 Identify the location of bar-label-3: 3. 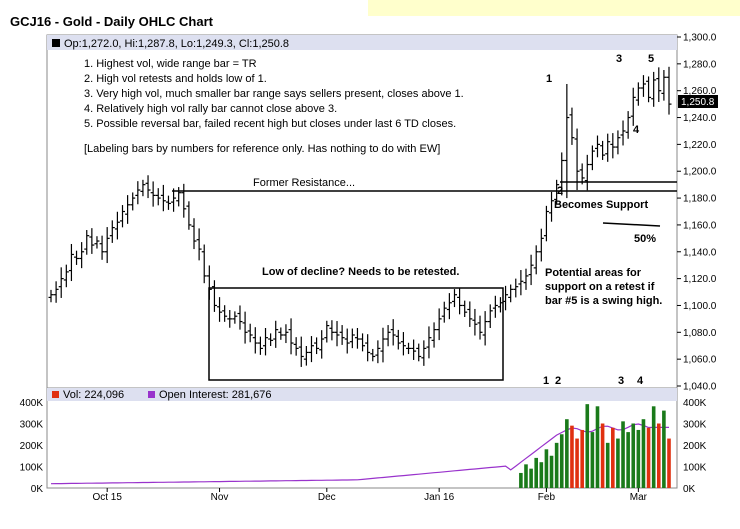
(619, 59).